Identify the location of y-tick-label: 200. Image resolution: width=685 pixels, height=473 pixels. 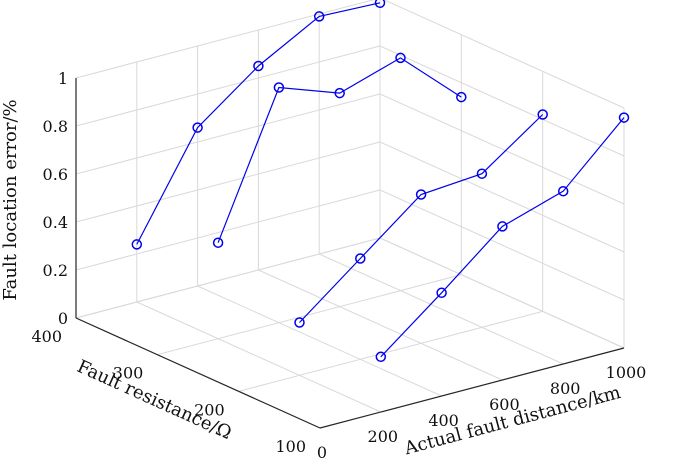
(209, 409).